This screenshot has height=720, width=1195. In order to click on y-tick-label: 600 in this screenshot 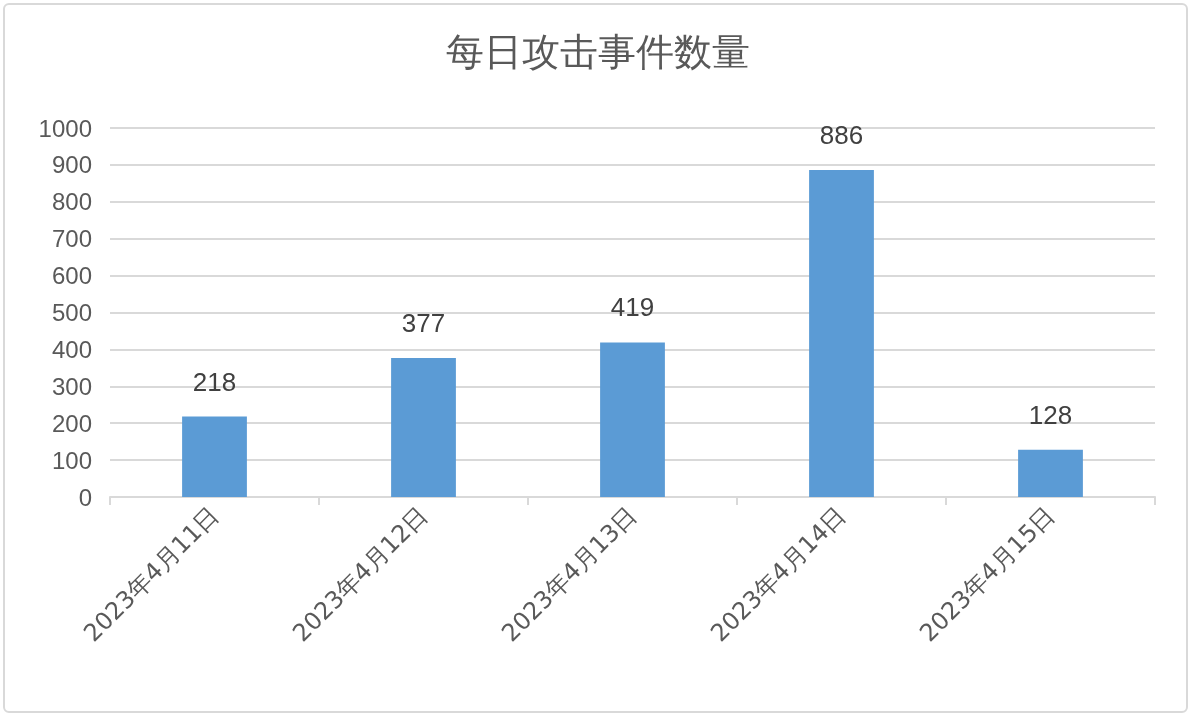, I will do `click(71, 276)`.